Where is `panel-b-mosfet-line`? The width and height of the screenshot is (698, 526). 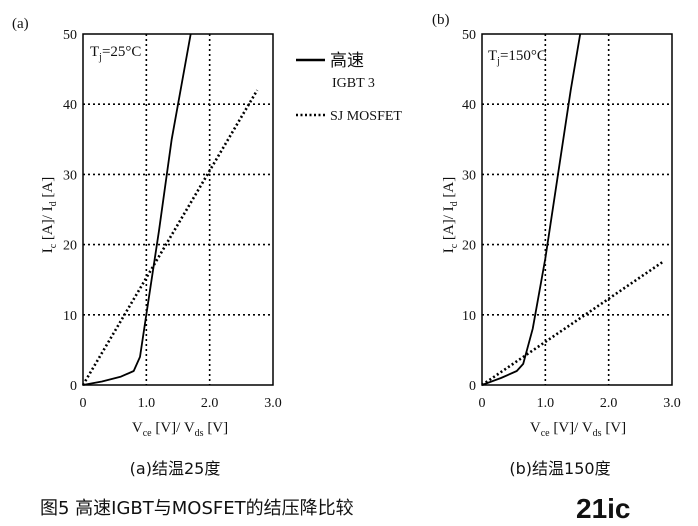 panel-b-mosfet-line is located at coordinates (572, 324).